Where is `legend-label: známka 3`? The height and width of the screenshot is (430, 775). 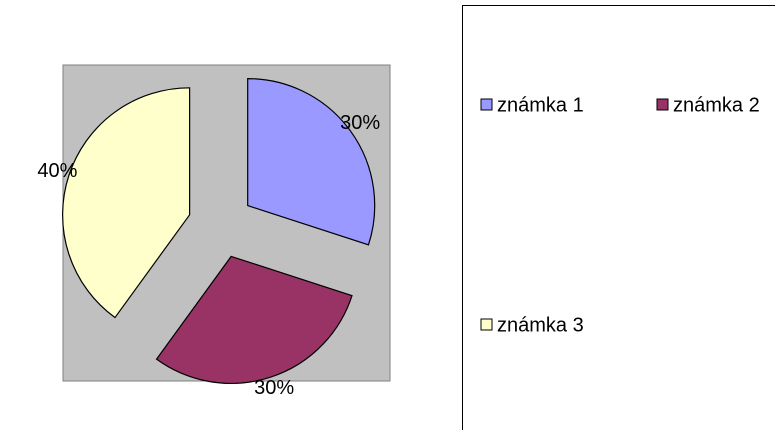 legend-label: známka 3 is located at coordinates (540, 325).